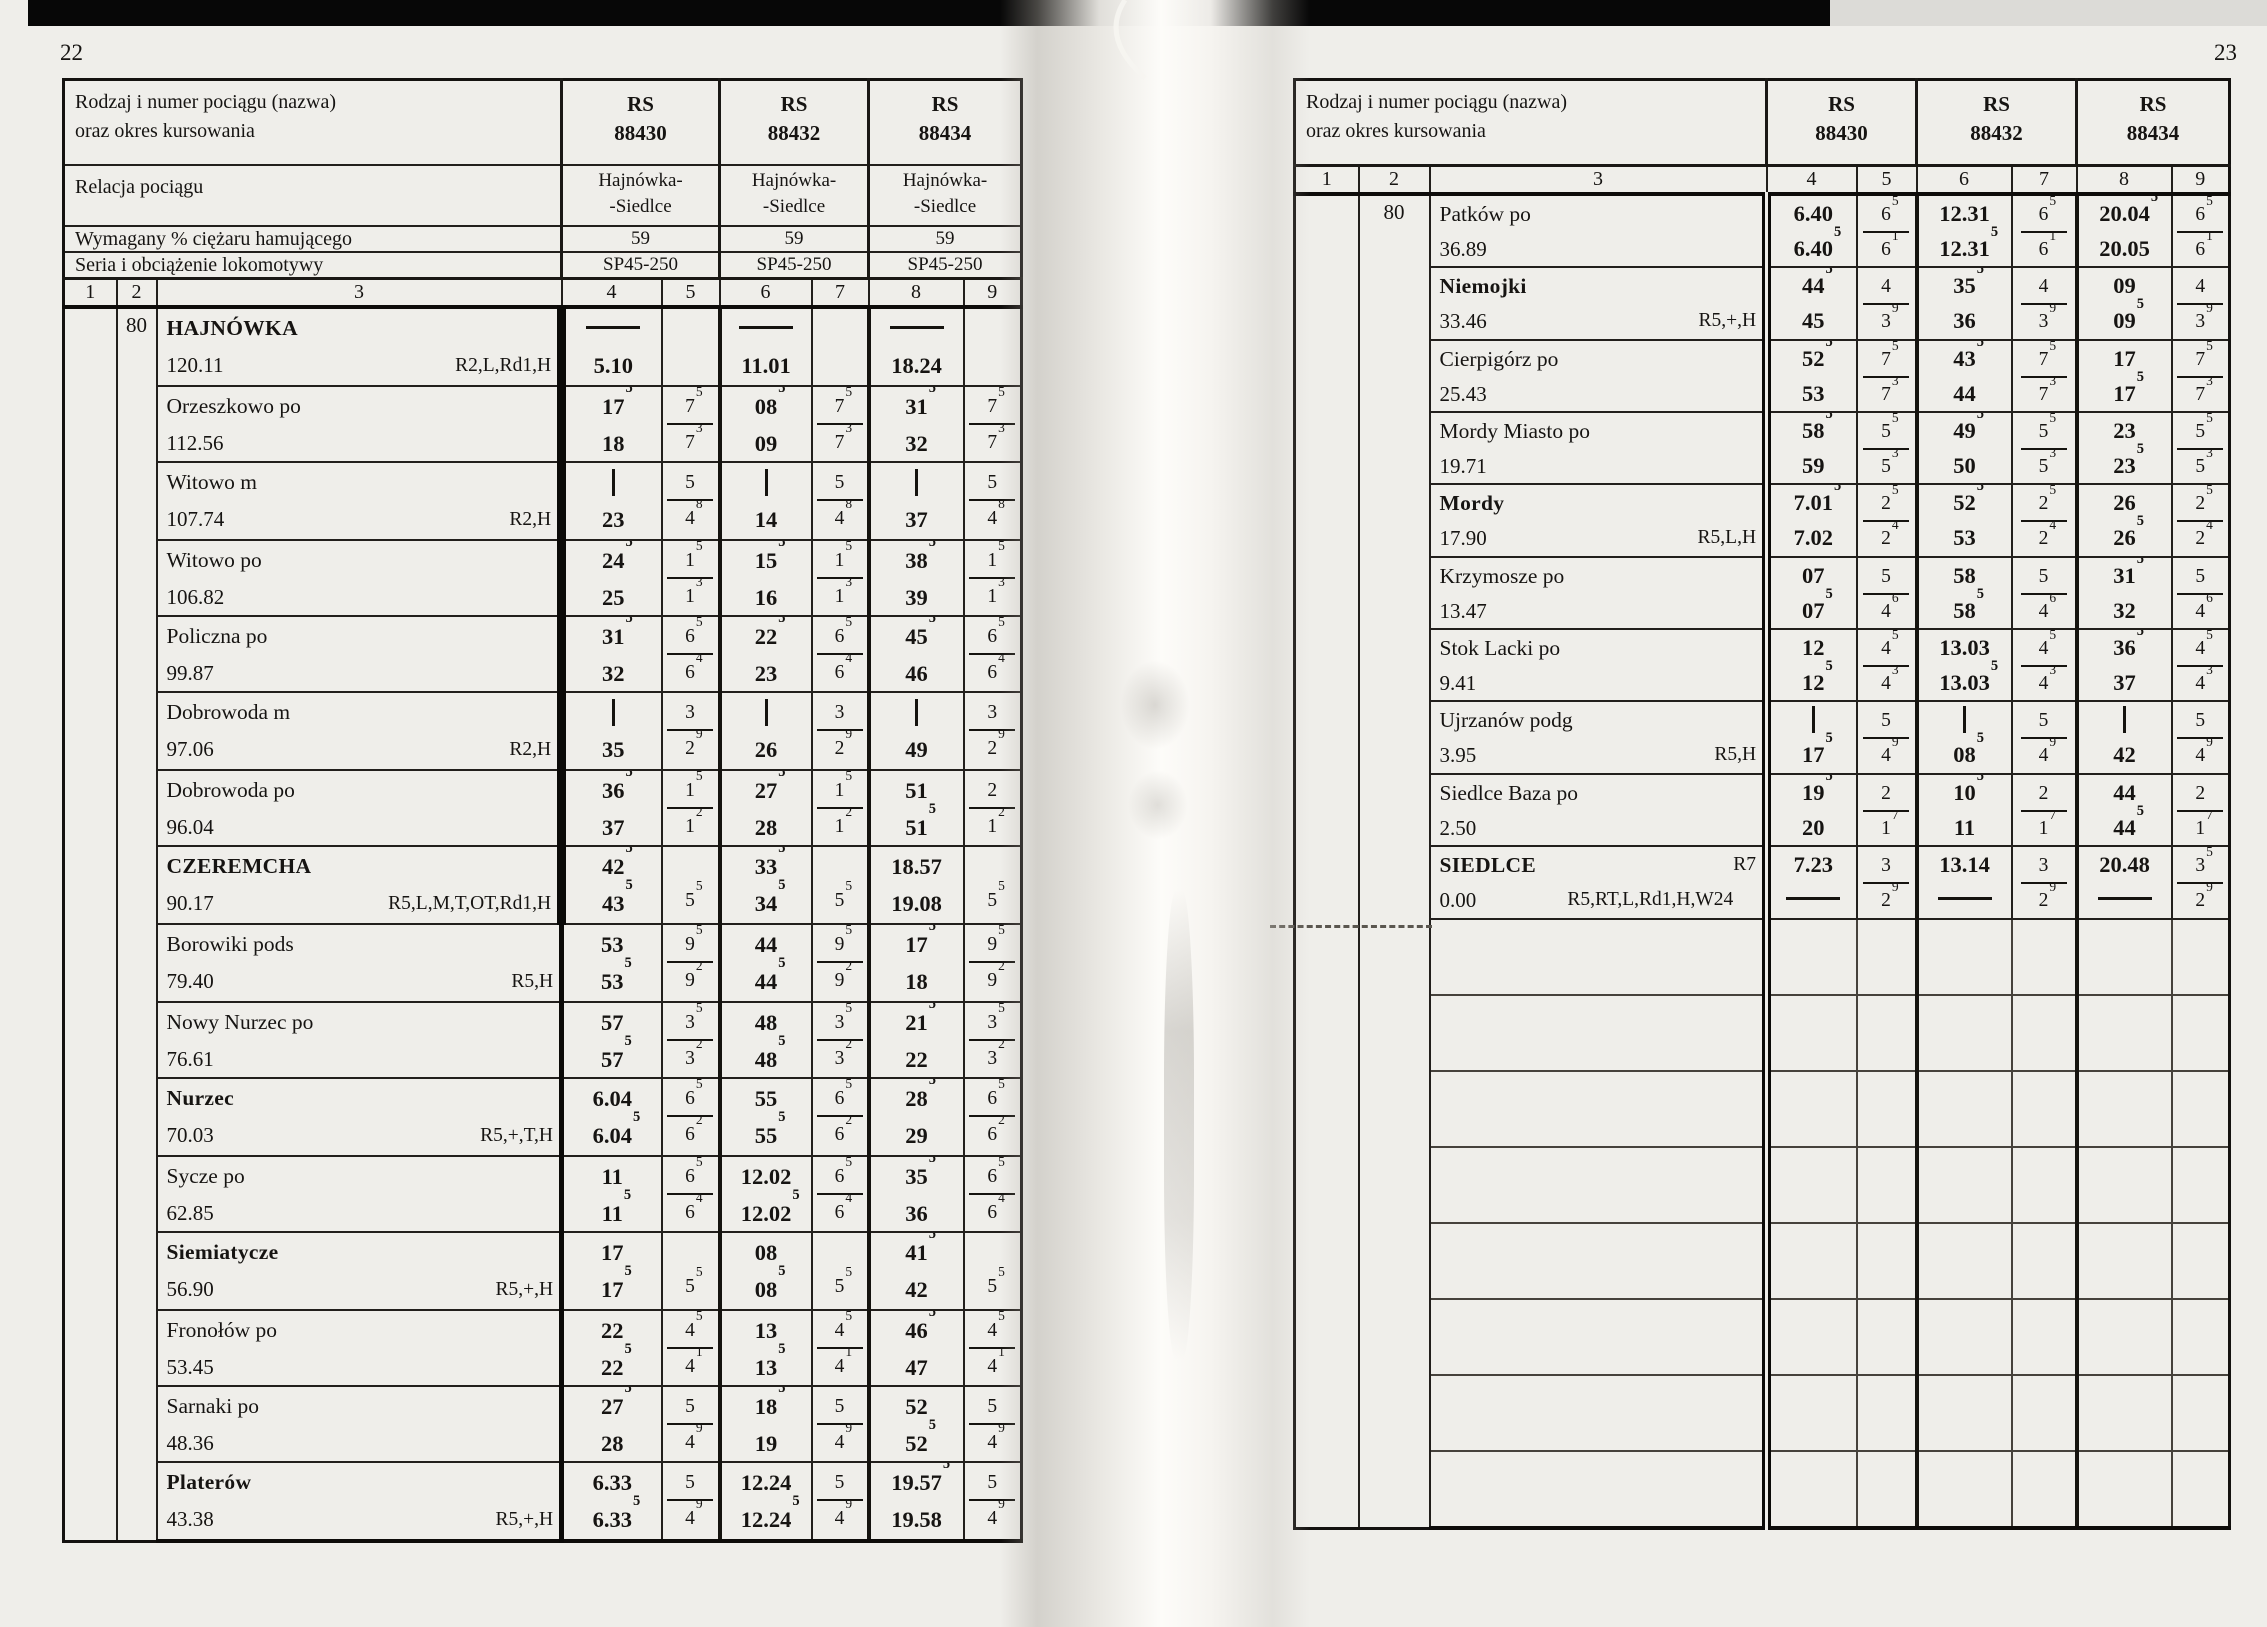 The height and width of the screenshot is (1627, 2267). I want to click on time-arrival: 26, so click(2124, 502).